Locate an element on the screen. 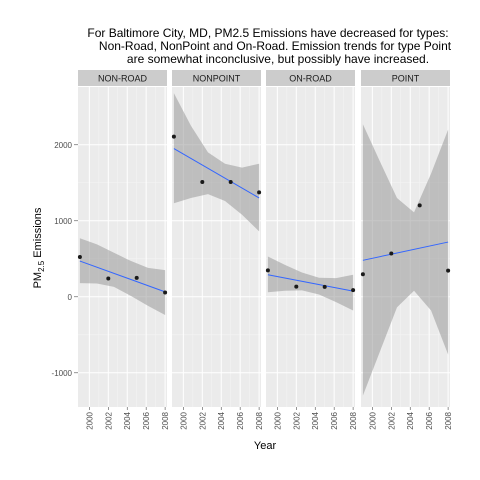  panel-strip-label: NON-ROAD is located at coordinates (122, 79).